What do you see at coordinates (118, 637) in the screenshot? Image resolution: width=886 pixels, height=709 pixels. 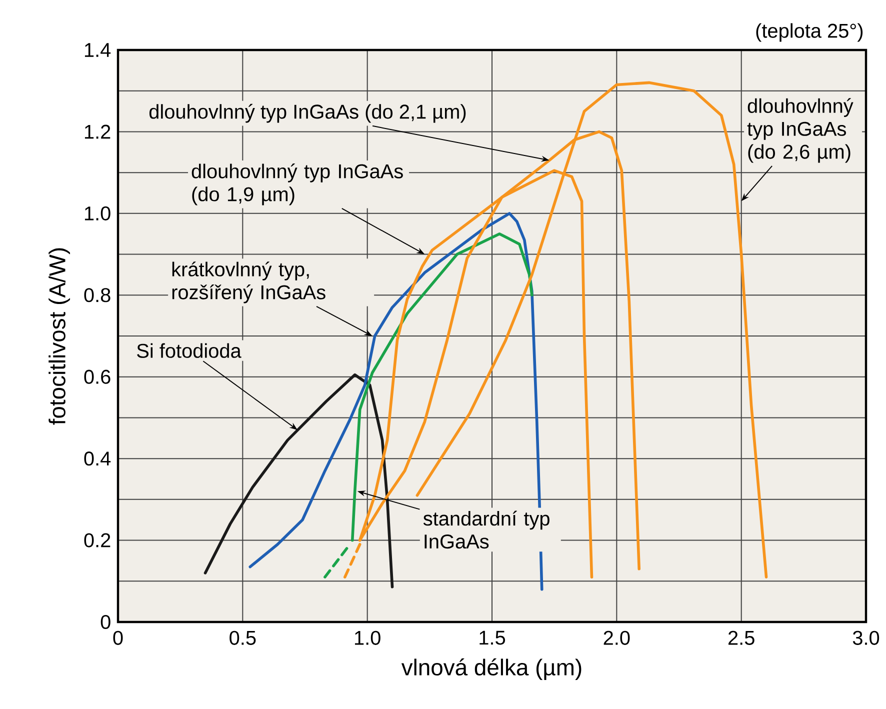 I see `x-tick-label: 0` at bounding box center [118, 637].